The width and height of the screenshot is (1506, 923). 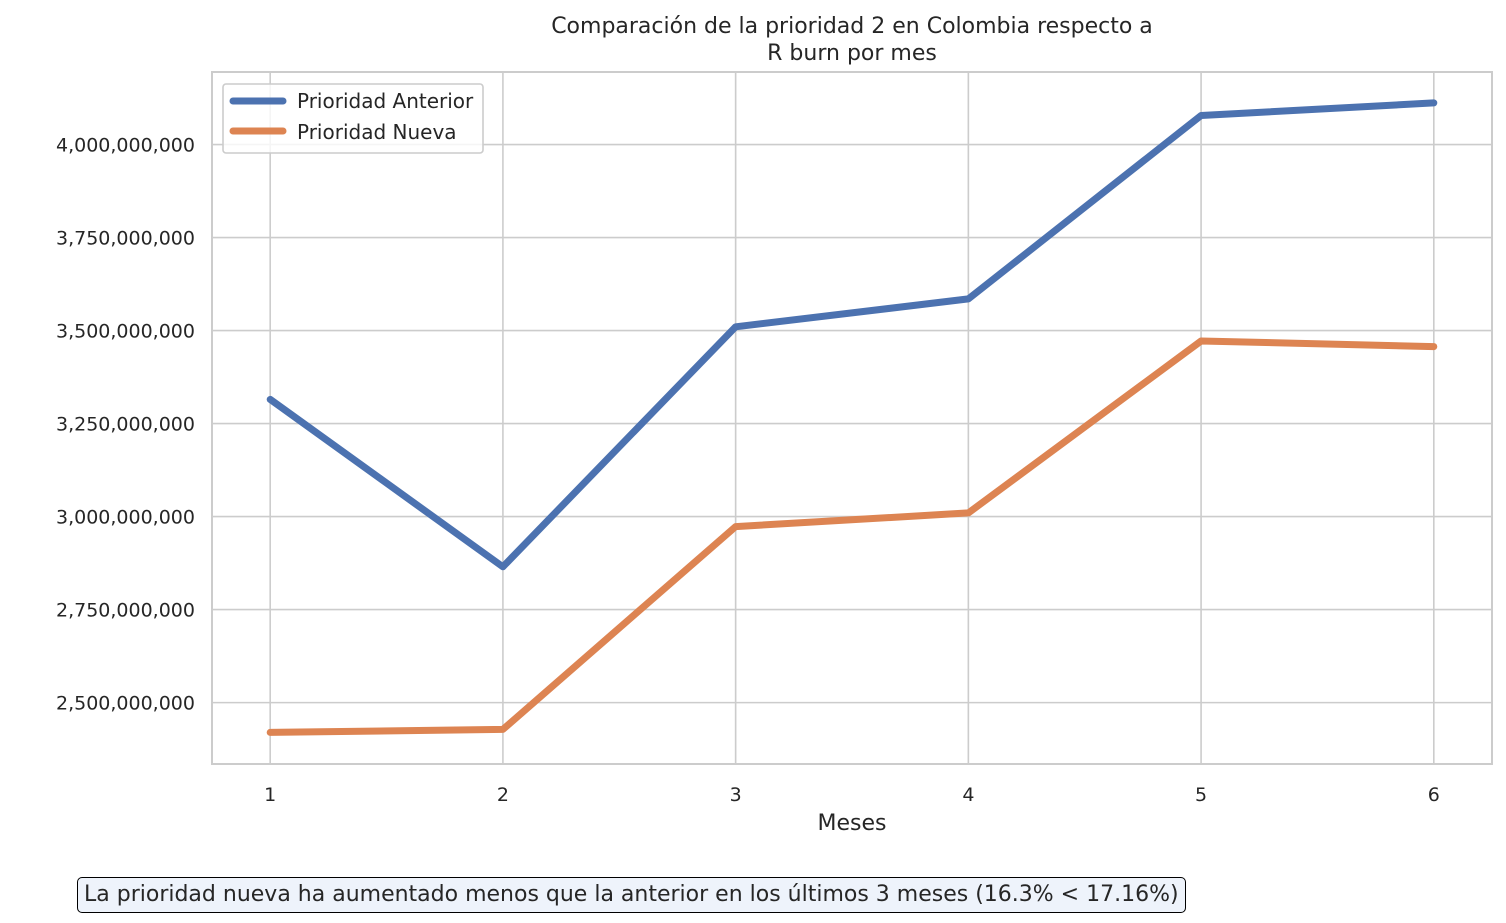 I want to click on x-tick-label: 4, so click(x=968, y=795).